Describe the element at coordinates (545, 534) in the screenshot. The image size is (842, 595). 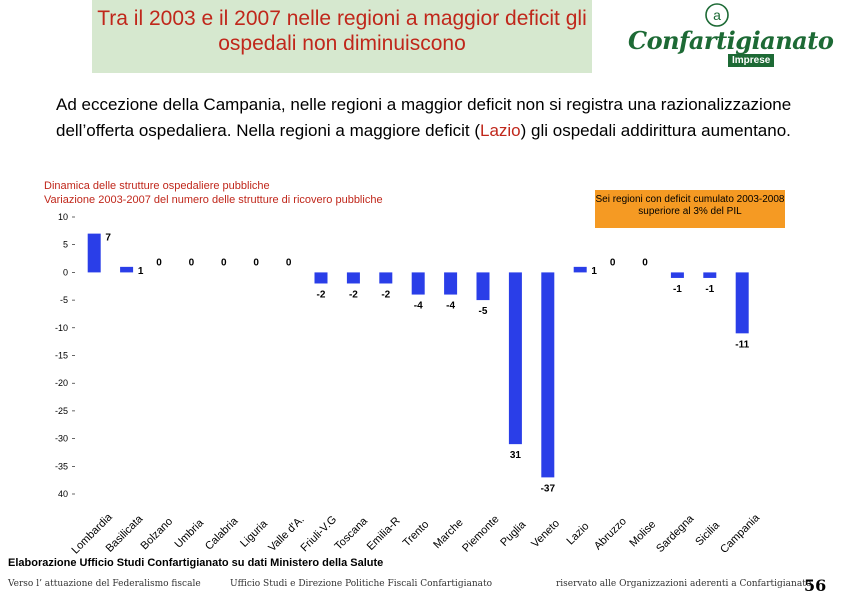
I see `category-label: Veneto` at that location.